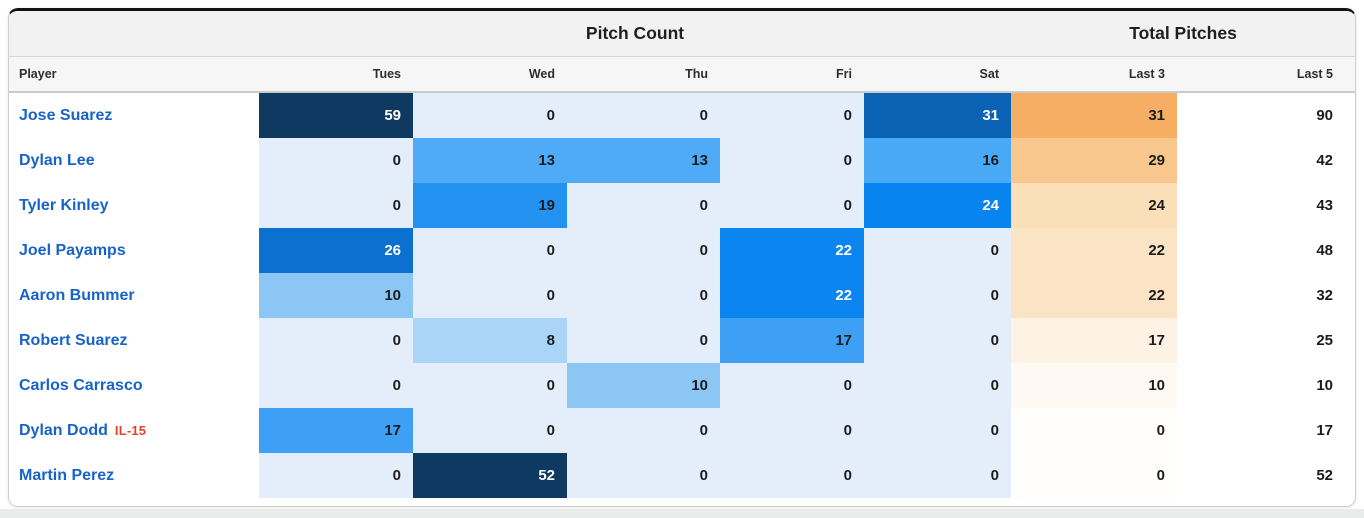 The height and width of the screenshot is (518, 1364). I want to click on table-row: Joel Payamps 26 0 0 22 0 22 48, so click(682, 250).